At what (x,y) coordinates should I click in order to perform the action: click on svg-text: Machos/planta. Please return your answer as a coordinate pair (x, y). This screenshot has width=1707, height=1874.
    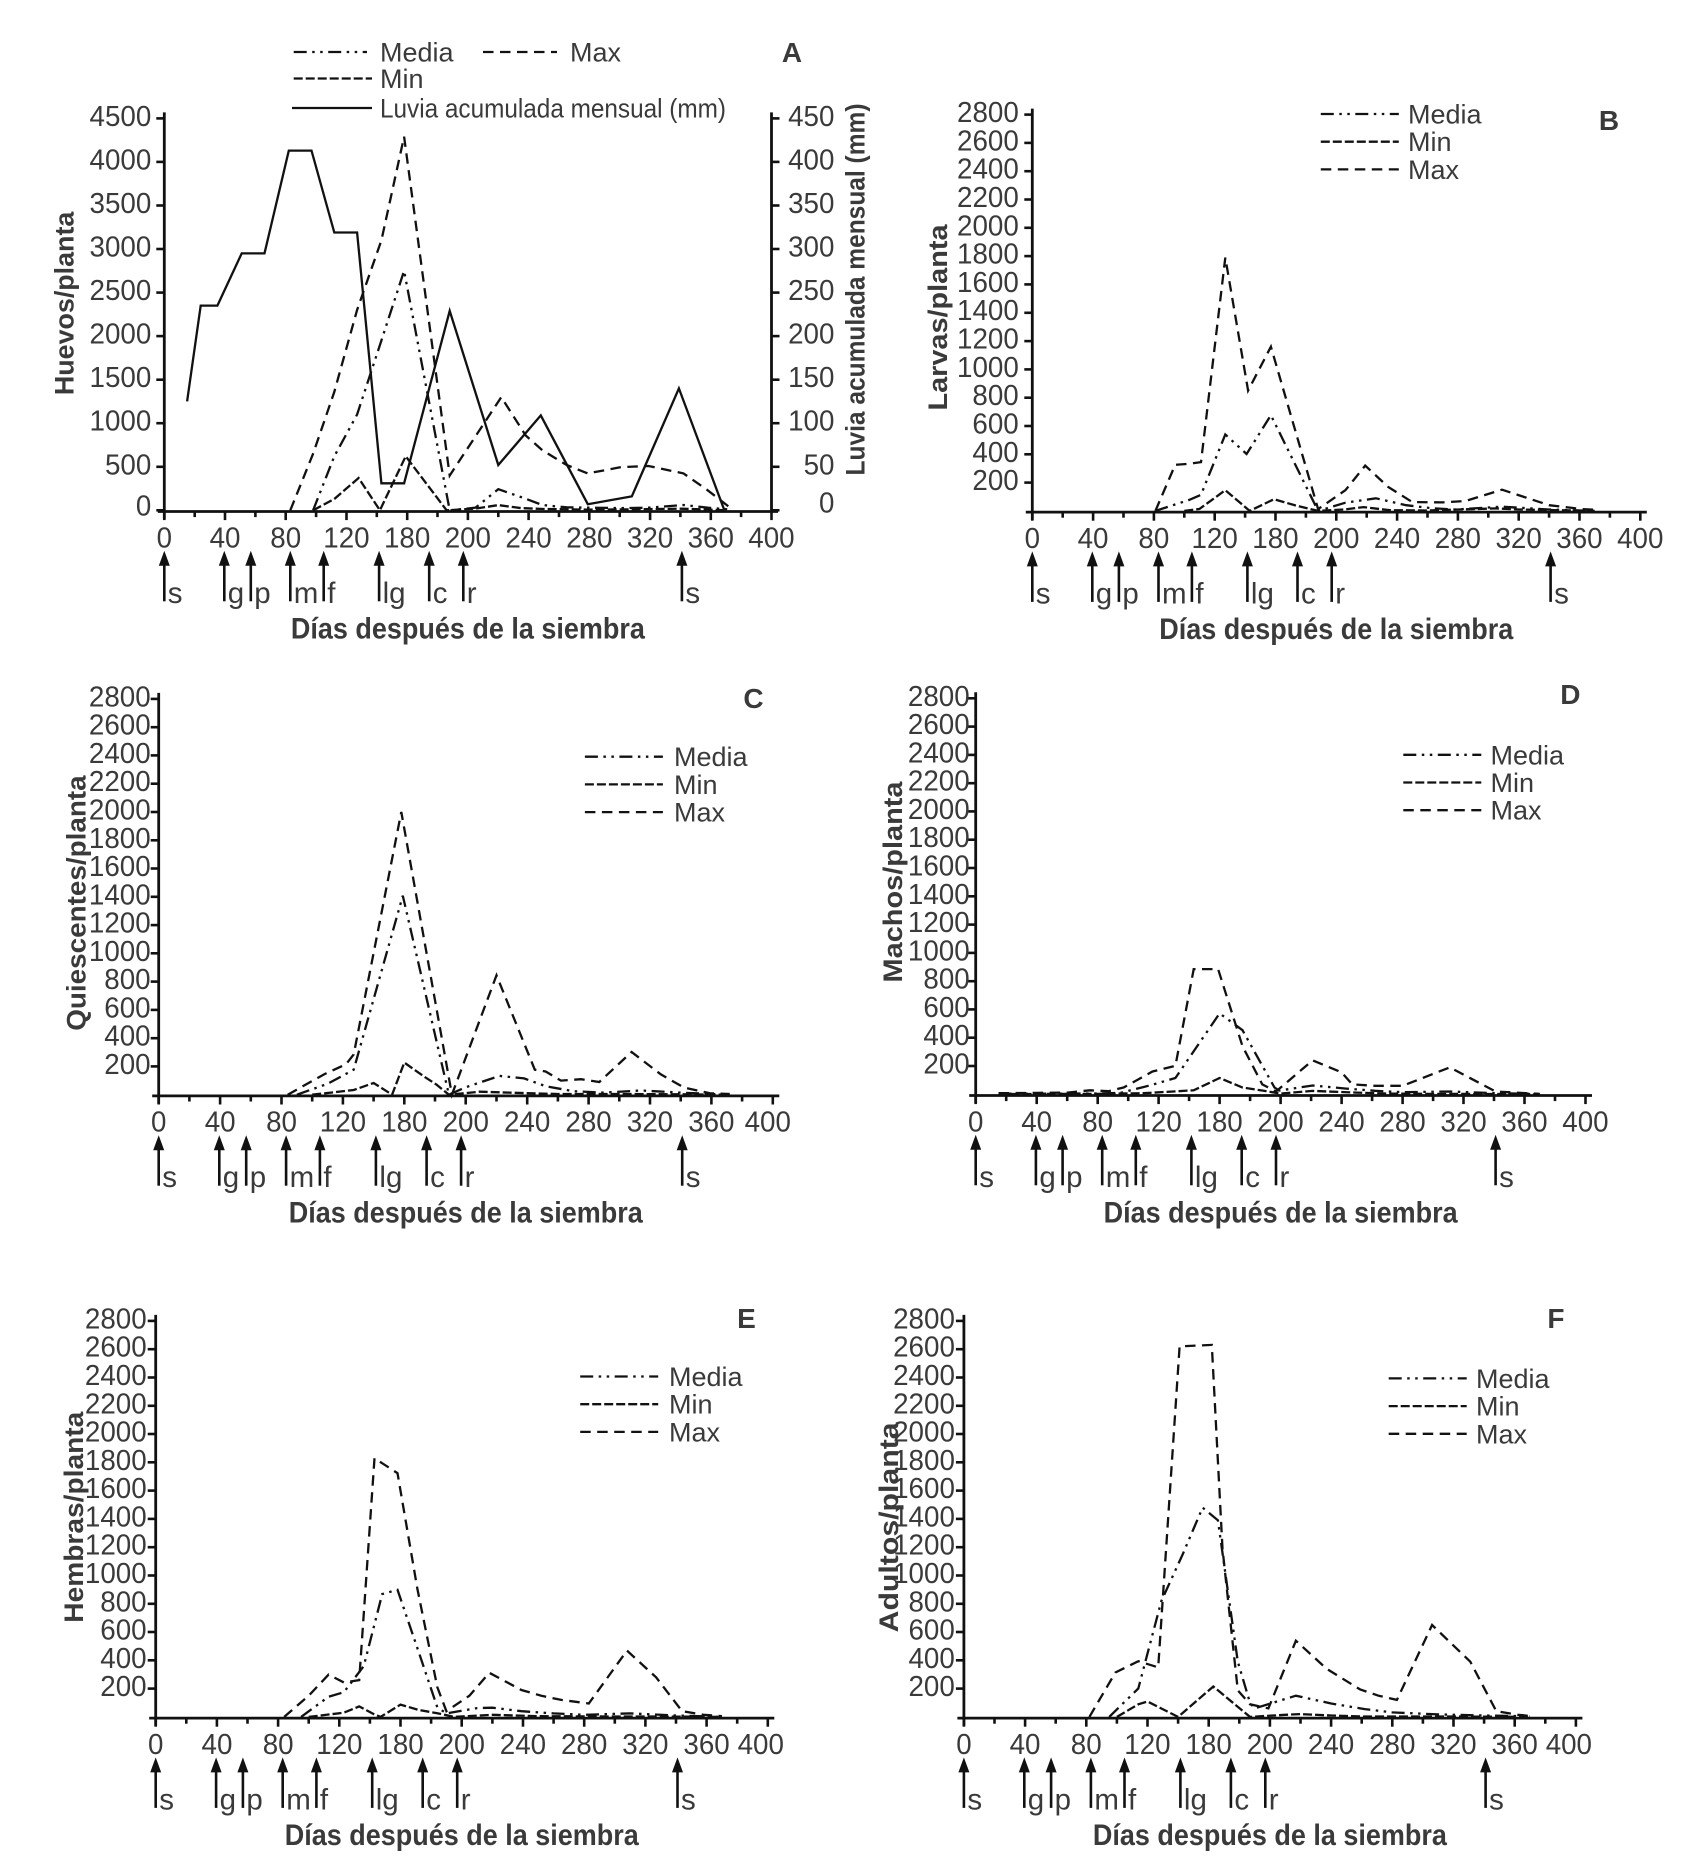
    Looking at the image, I should click on (893, 881).